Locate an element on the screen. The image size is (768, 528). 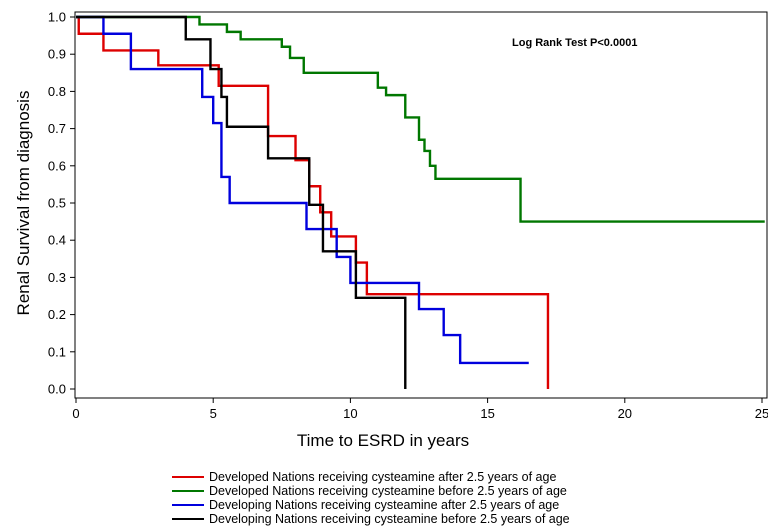
x-tick-label: 5 is located at coordinates (213, 413).